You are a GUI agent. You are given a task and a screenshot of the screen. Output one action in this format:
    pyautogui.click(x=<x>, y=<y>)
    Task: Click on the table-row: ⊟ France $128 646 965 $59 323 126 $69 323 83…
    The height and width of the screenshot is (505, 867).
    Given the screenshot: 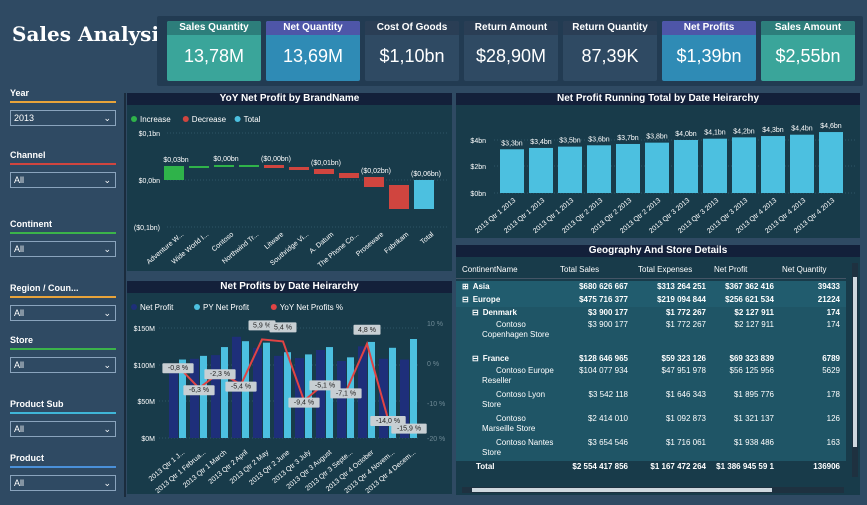 What is the action you would take?
    pyautogui.click(x=651, y=359)
    